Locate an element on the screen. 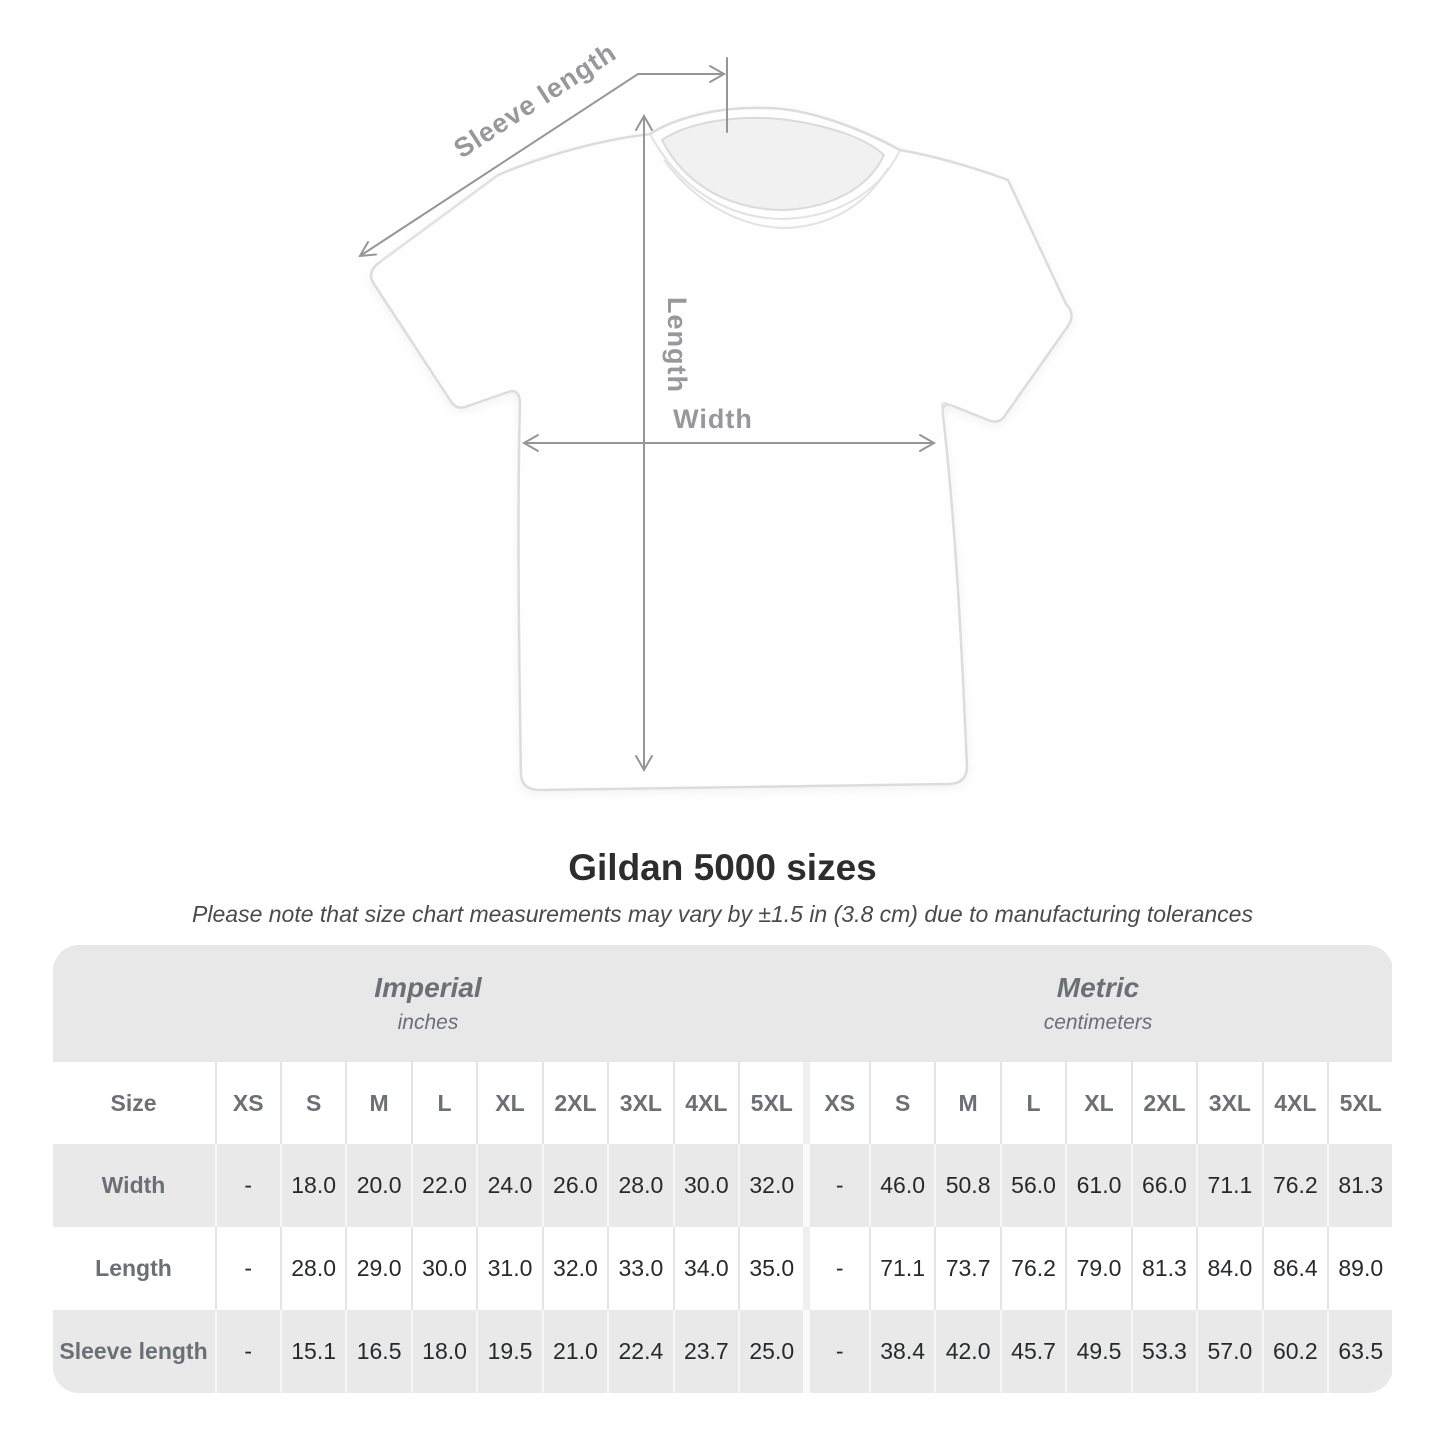 This screenshot has width=1445, height=1445. value-cell: 89.0 is located at coordinates (1360, 1268).